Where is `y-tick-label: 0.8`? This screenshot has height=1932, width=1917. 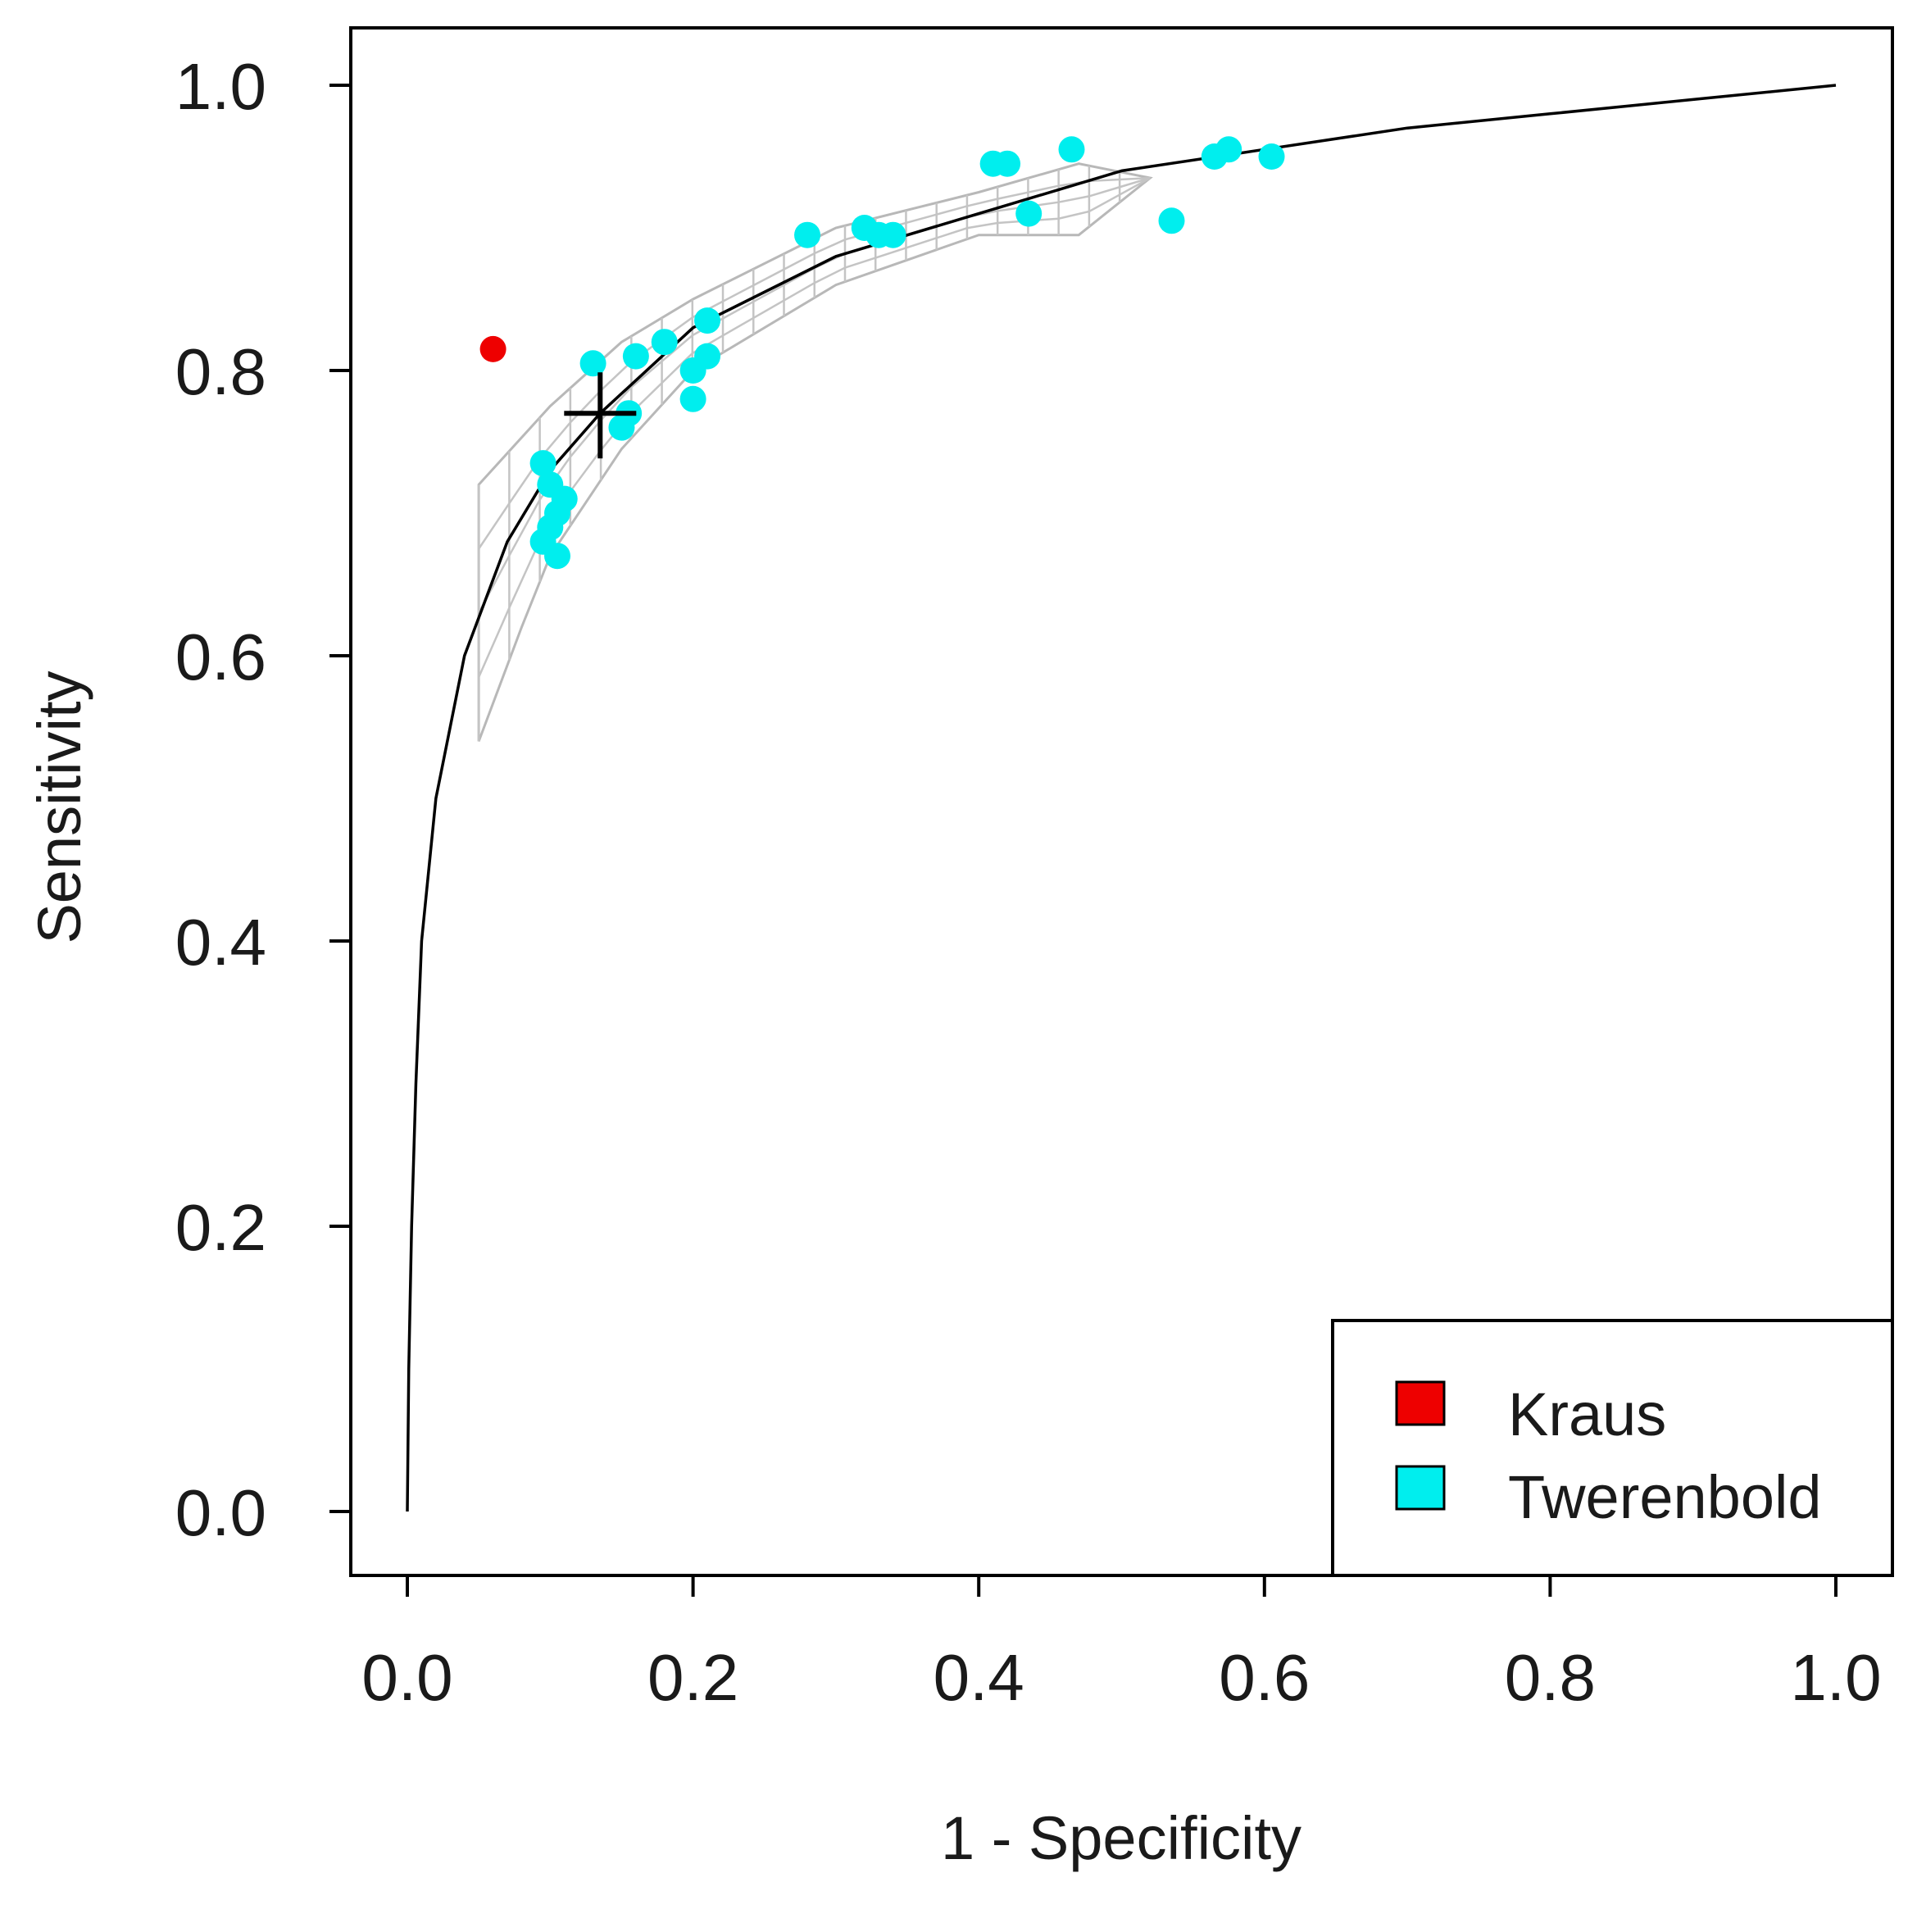 y-tick-label: 0.8 is located at coordinates (220, 371).